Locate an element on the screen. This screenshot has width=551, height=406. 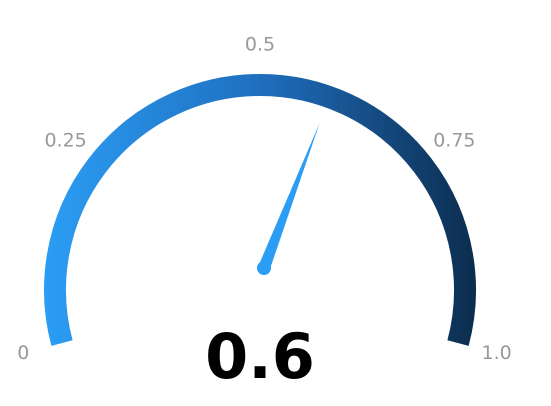
tick-label: 0 is located at coordinates (23, 353).